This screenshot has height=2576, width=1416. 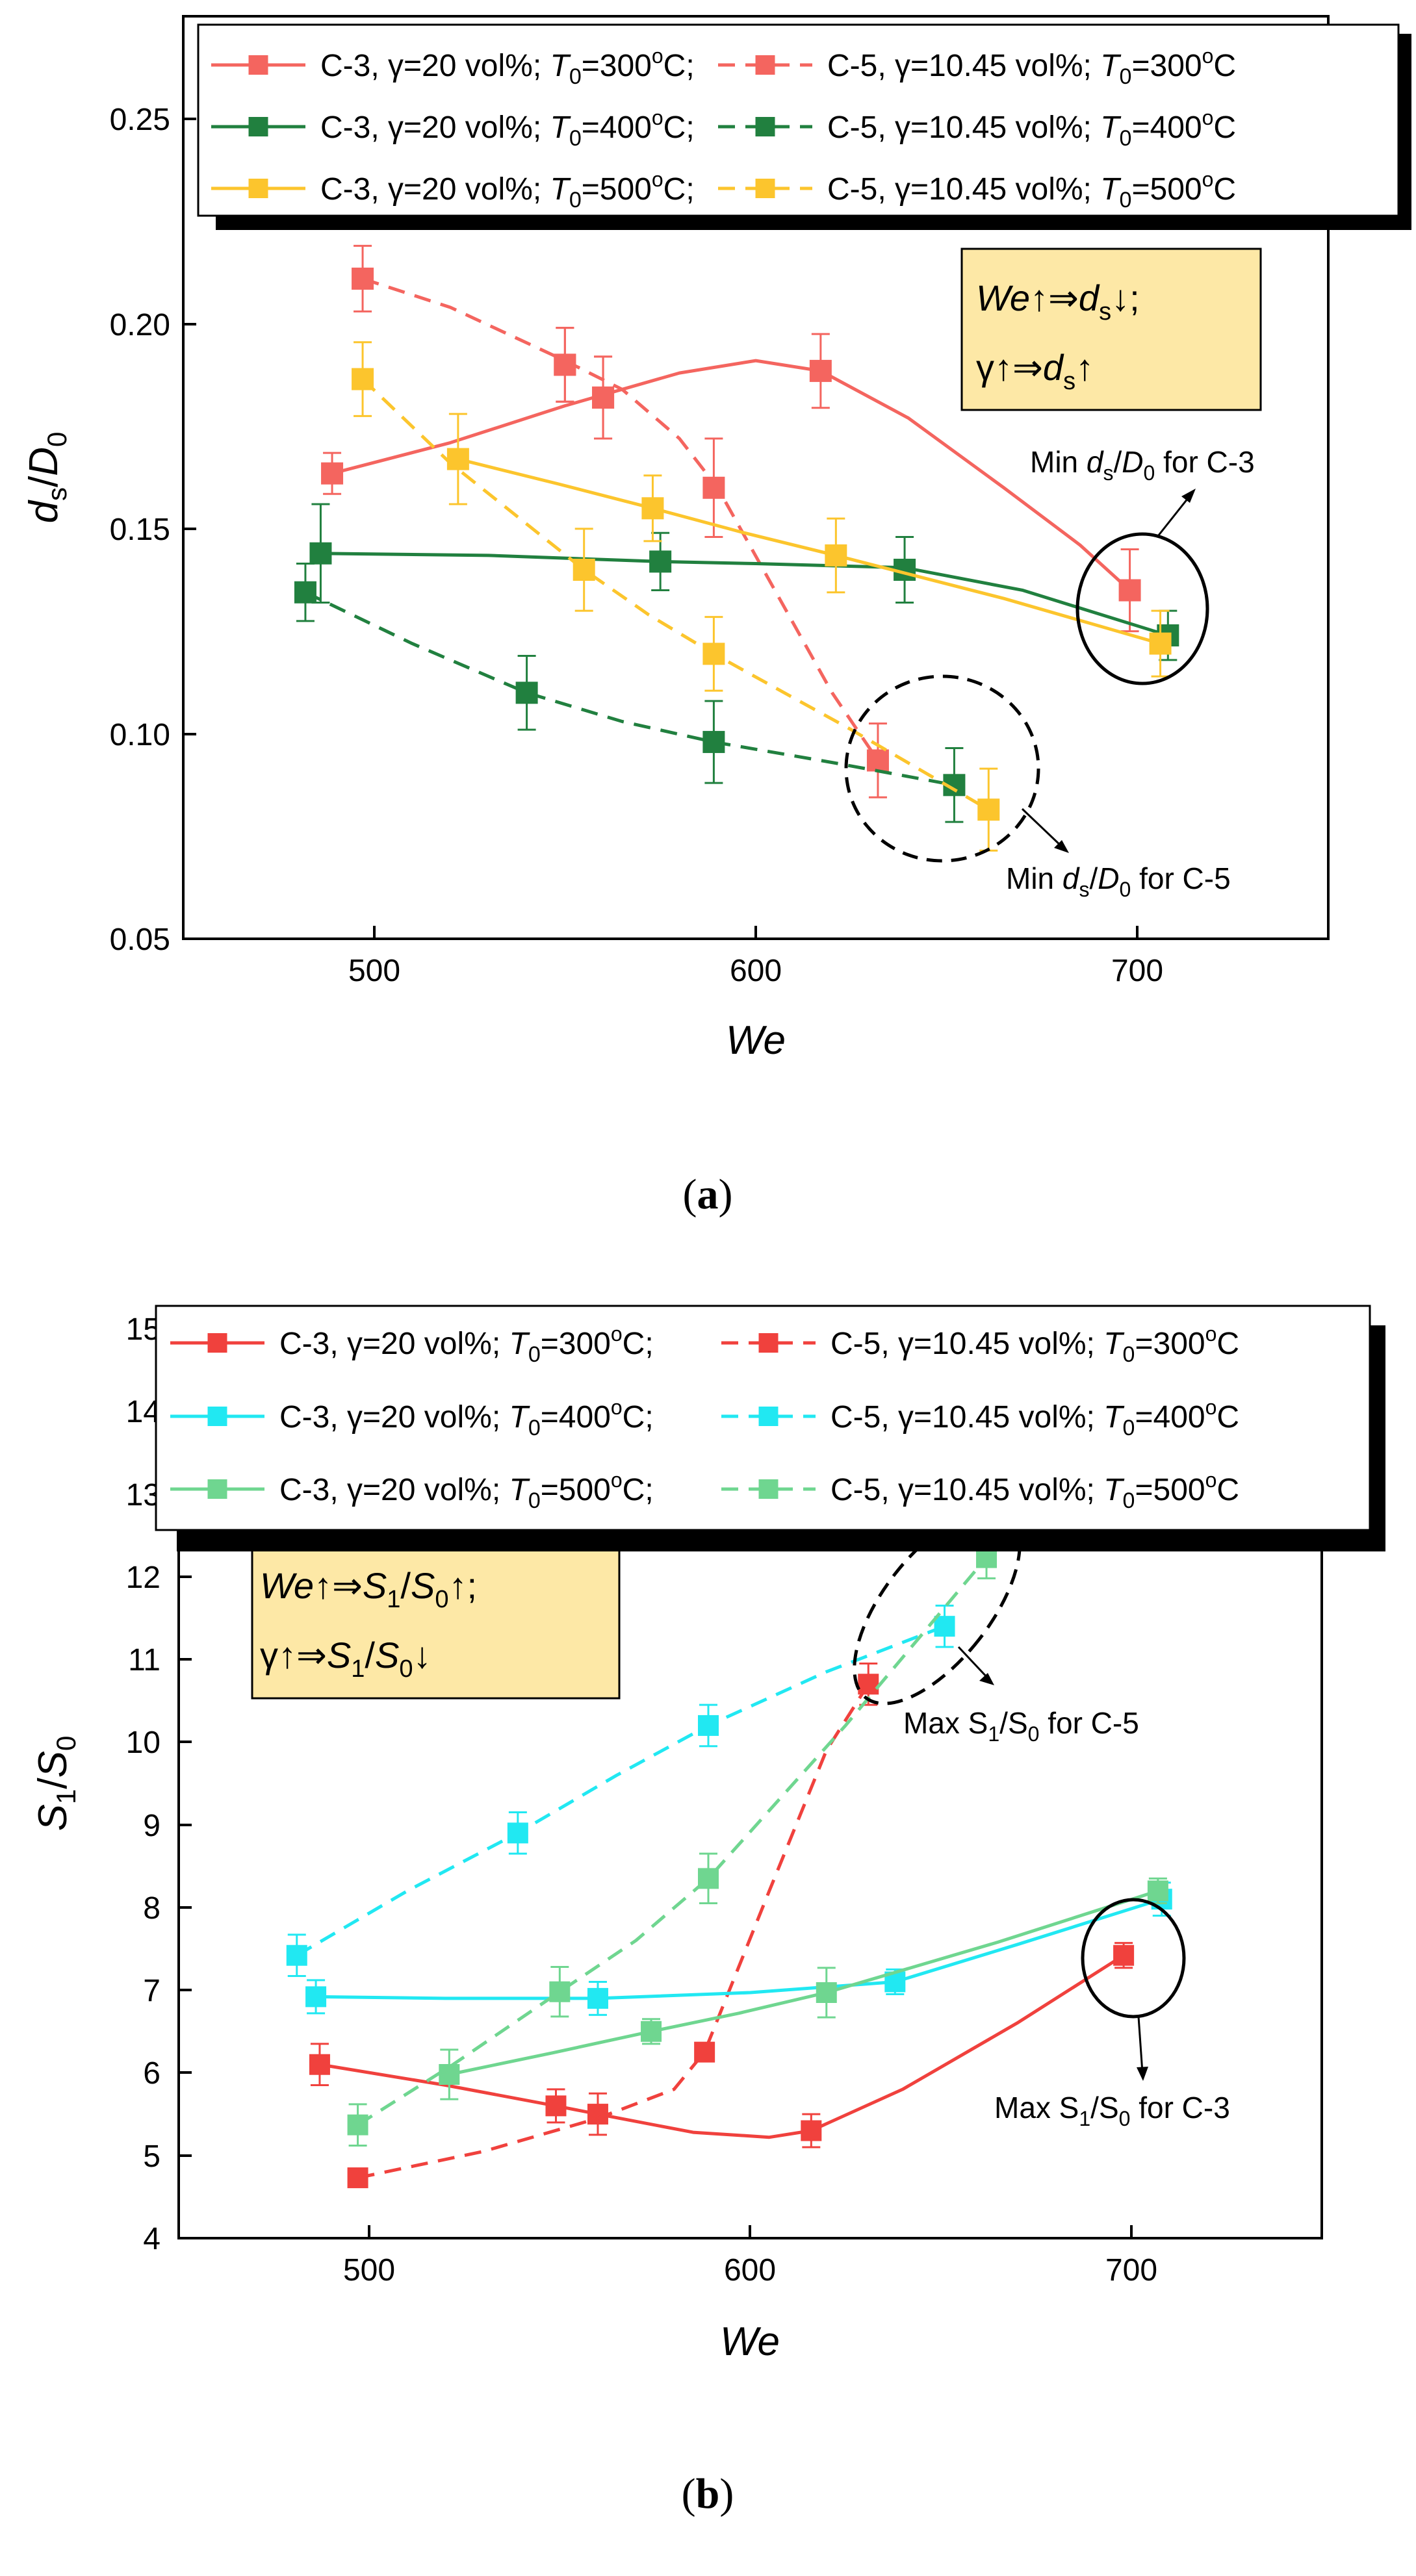 What do you see at coordinates (1142, 608) in the screenshot?
I see `min-ellipse-c3` at bounding box center [1142, 608].